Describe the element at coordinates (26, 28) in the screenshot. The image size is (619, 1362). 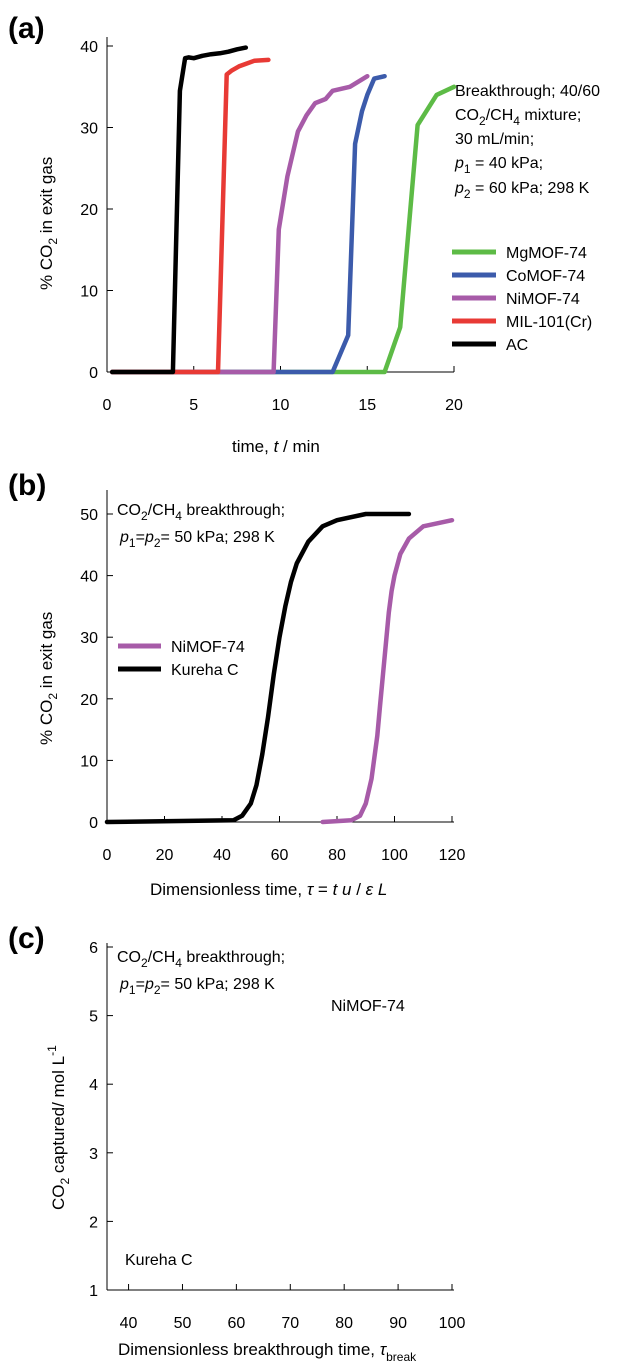
I see `panel-a-label: (a)` at that location.